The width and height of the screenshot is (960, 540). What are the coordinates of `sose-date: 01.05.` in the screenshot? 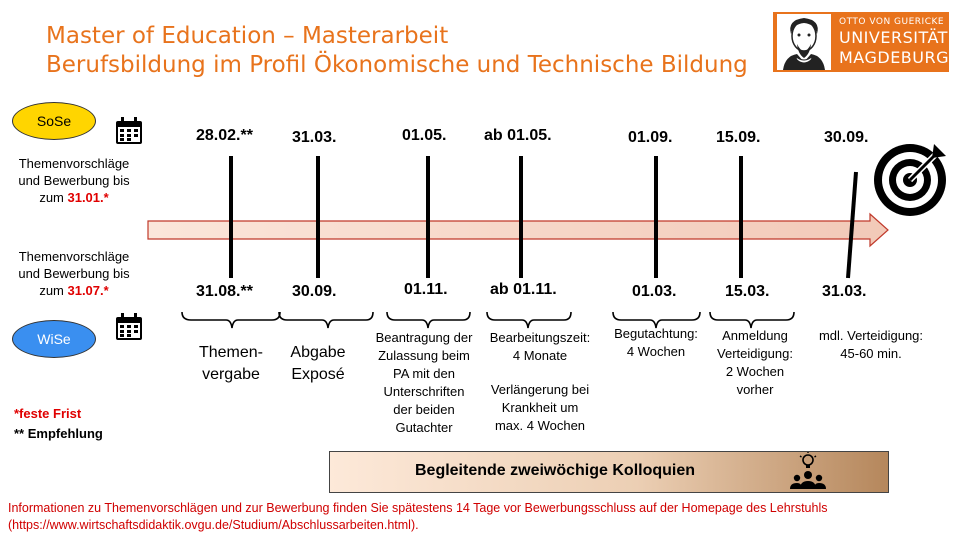 It's located at (424, 135).